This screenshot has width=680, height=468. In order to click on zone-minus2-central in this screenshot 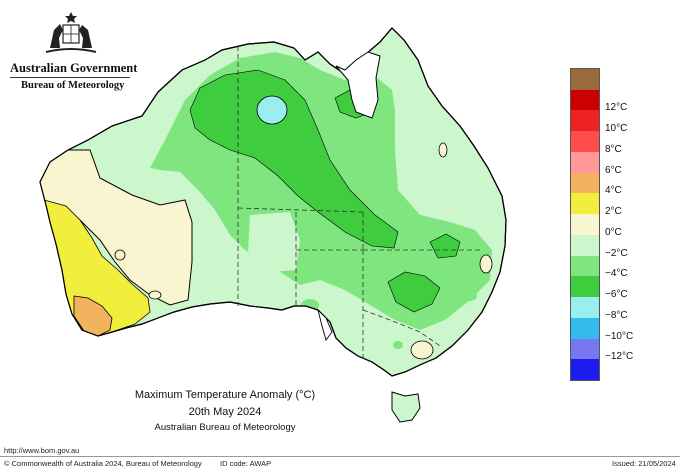, I will do `click(274, 242)`.